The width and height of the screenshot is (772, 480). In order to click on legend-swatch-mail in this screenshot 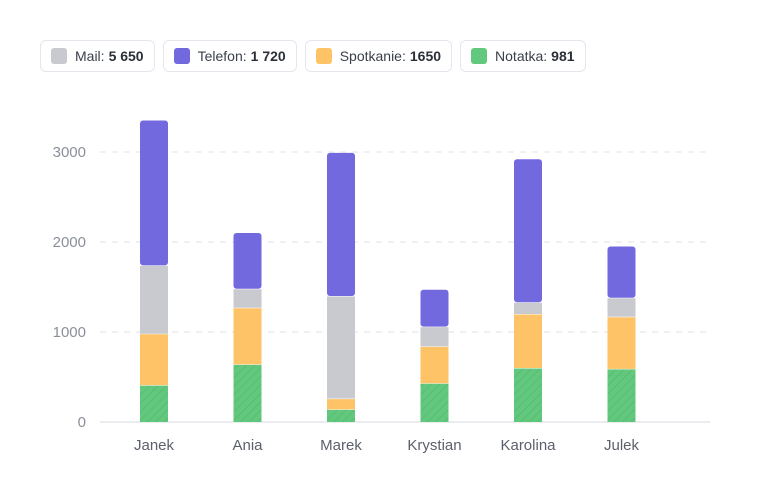, I will do `click(59, 56)`.